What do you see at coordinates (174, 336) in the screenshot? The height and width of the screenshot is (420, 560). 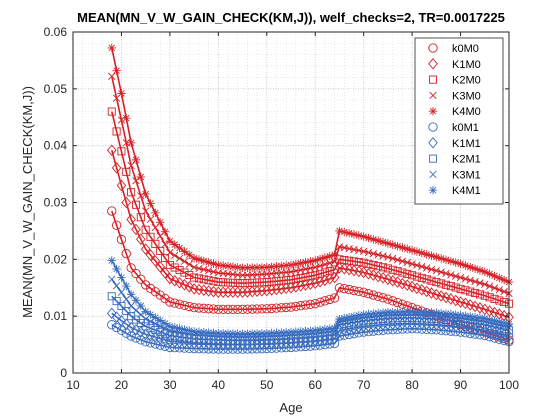 I see `data-point-K2M1` at bounding box center [174, 336].